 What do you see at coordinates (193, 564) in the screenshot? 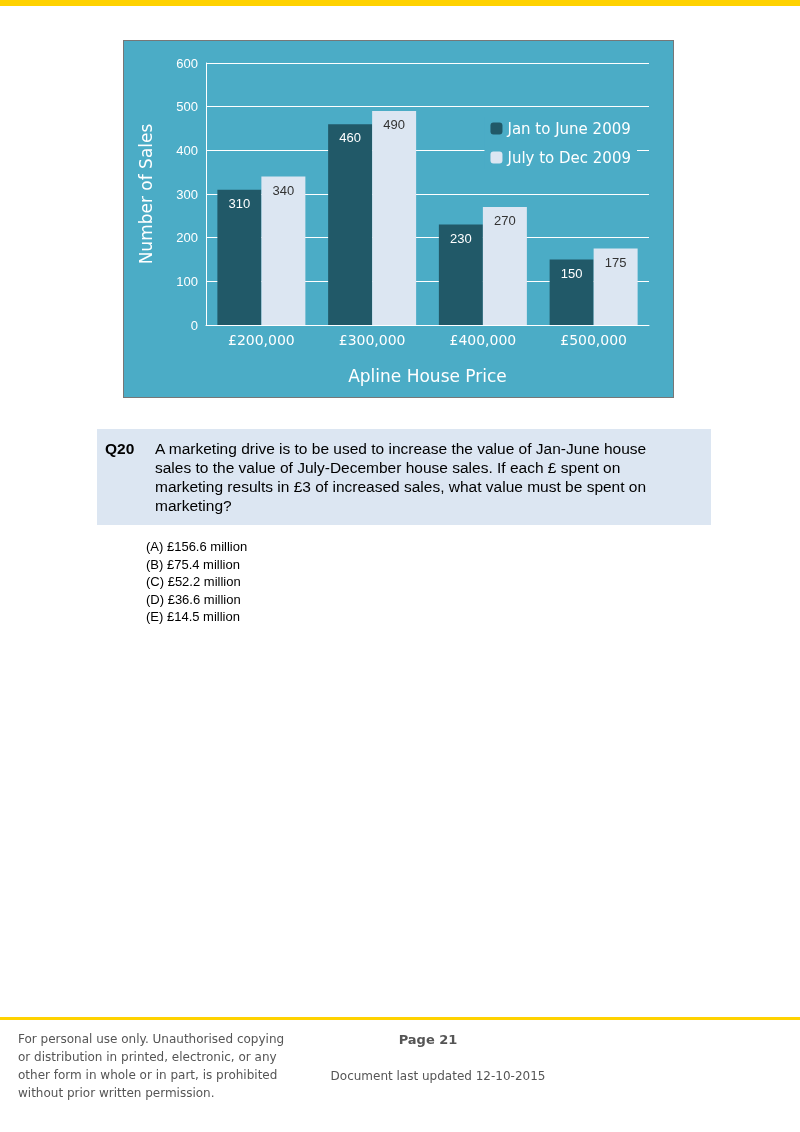
I see `text: (B) £75.4 million` at bounding box center [193, 564].